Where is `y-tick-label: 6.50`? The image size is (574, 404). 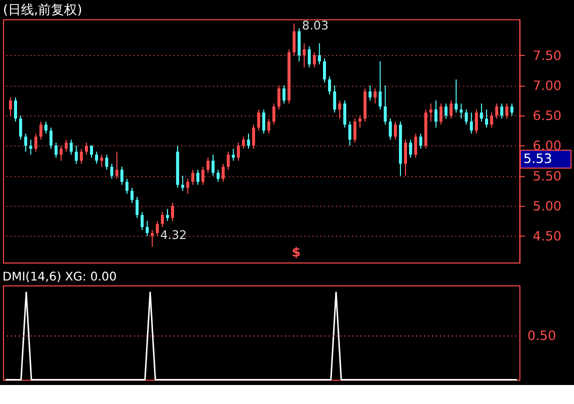 y-tick-label: 6.50 is located at coordinates (547, 116).